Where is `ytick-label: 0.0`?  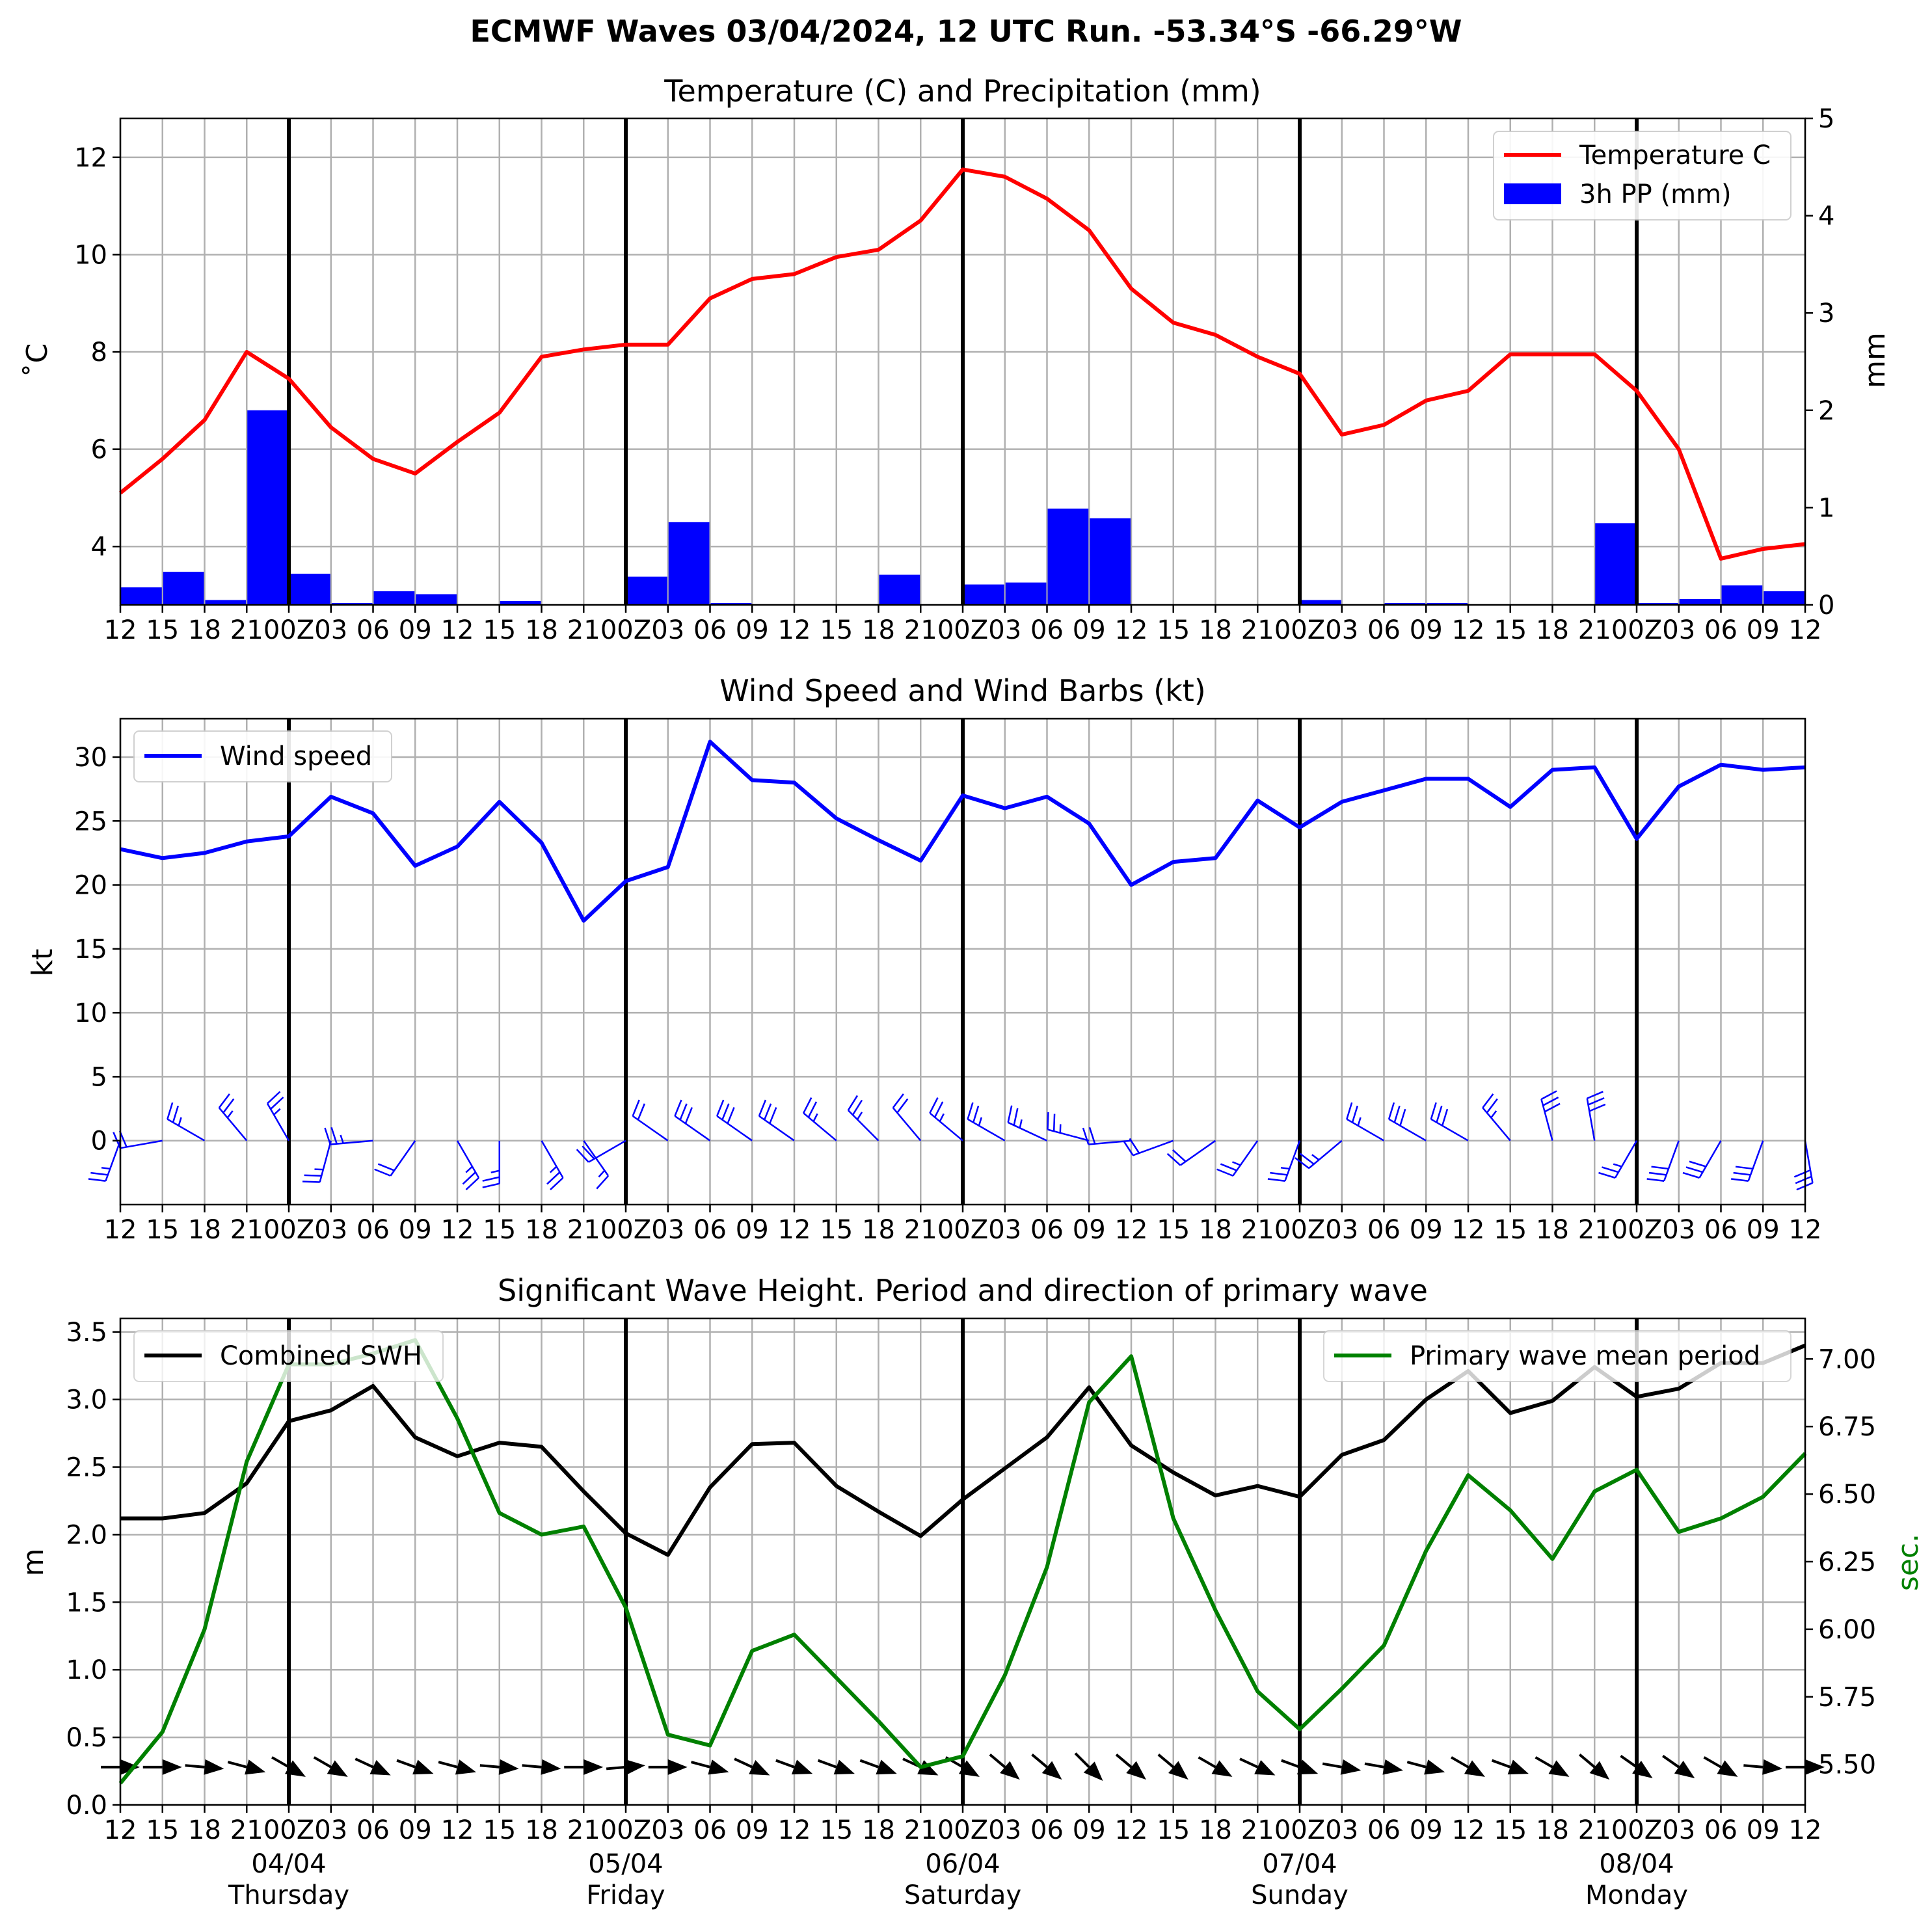
ytick-label: 0.0 is located at coordinates (86, 1806).